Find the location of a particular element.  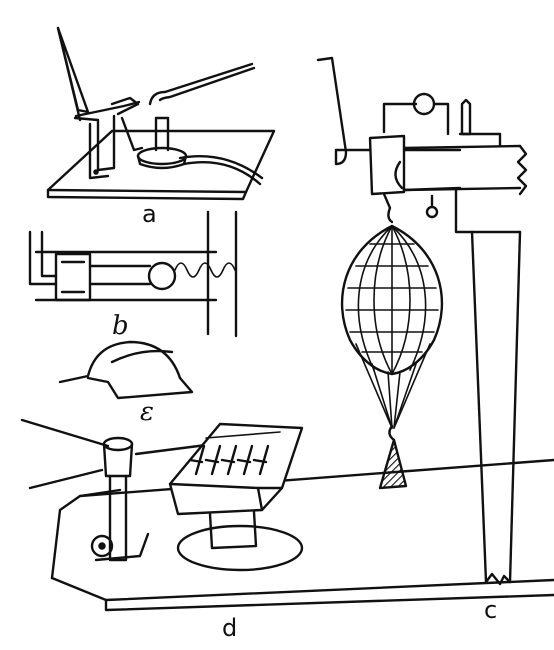

label-a: a is located at coordinates (149, 214).